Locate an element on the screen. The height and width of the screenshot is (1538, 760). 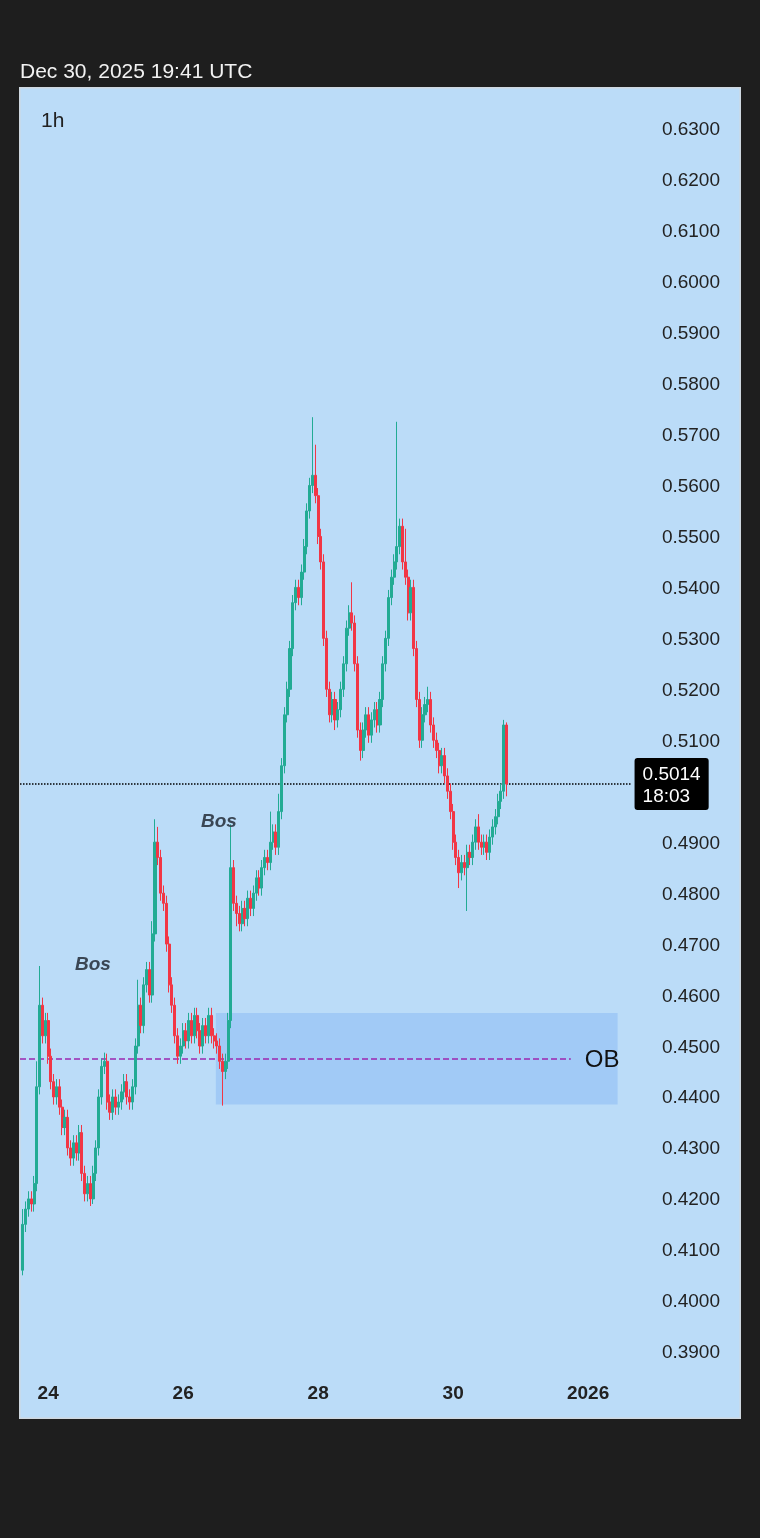
text: Dec 30, 2025 19:41 UTC is located at coordinates (137, 71).